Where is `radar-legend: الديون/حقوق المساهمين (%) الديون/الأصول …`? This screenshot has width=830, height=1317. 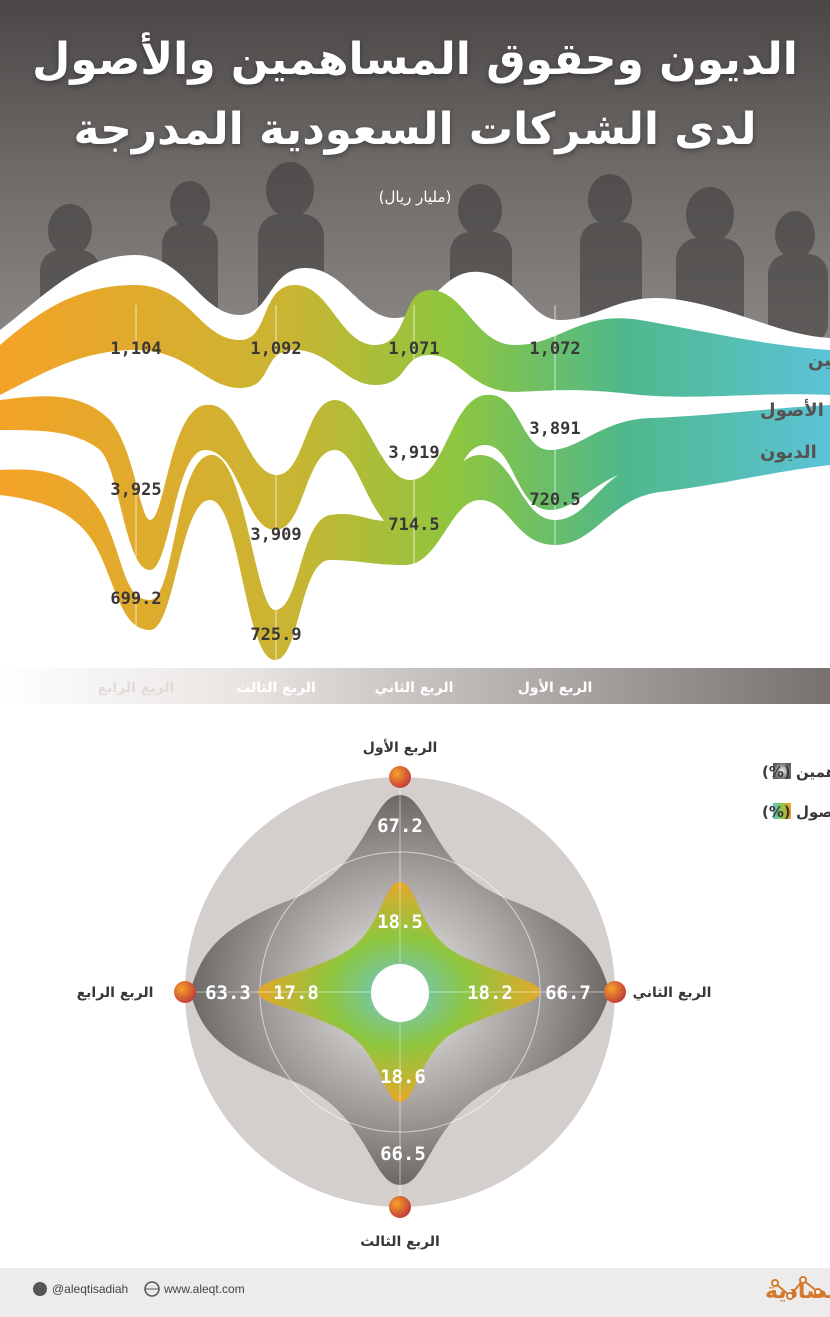
radar-legend: الديون/حقوق المساهمين (%) الديون/الأصول … is located at coordinates (796, 792).